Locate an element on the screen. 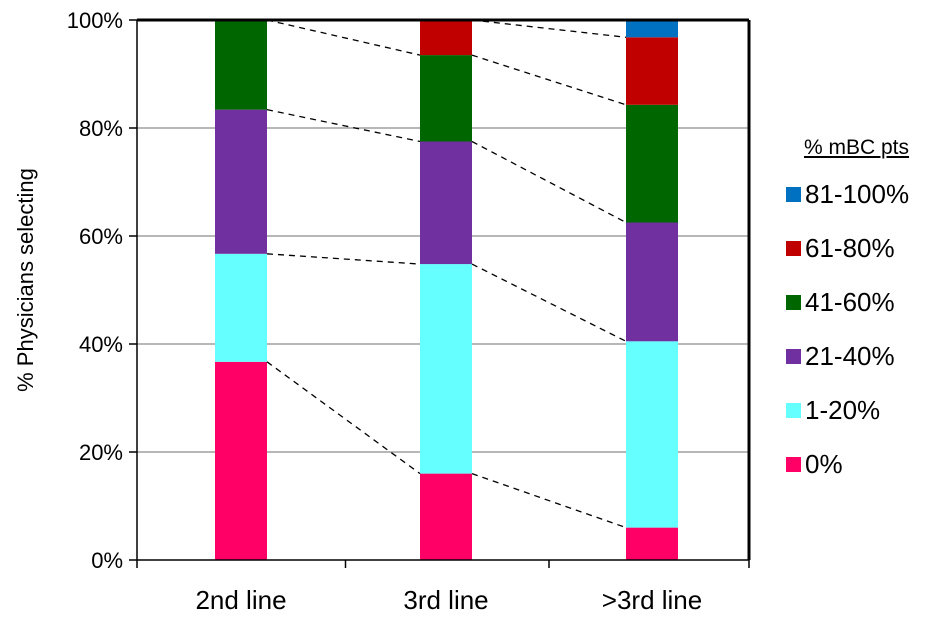 The image size is (951, 620). y-tick-label: 100% is located at coordinates (95, 20).